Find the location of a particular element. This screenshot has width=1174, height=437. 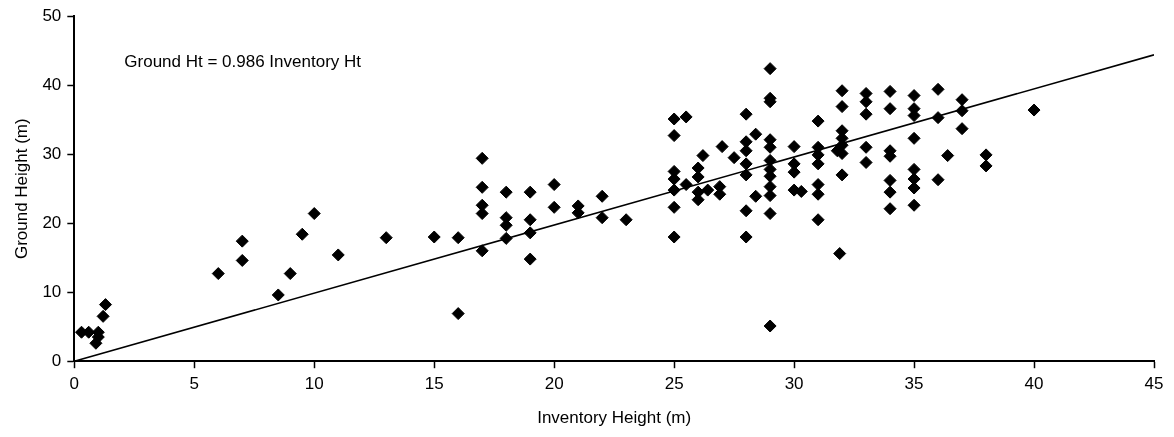

y-axis-title: Ground Height (m) is located at coordinates (21, 189).